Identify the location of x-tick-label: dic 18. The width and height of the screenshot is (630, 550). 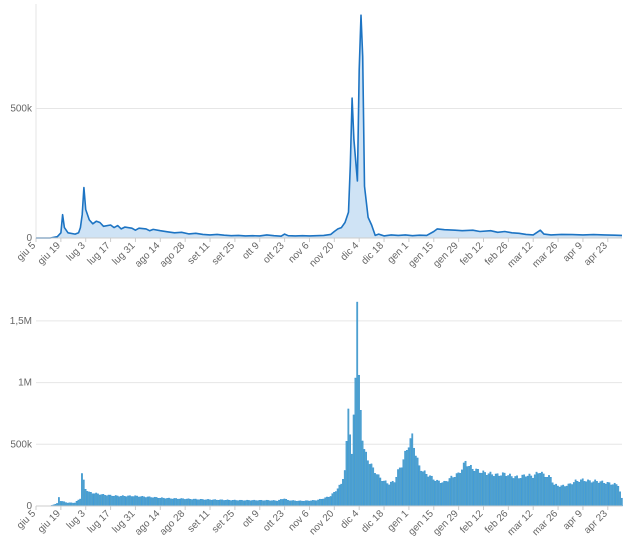
(373, 521).